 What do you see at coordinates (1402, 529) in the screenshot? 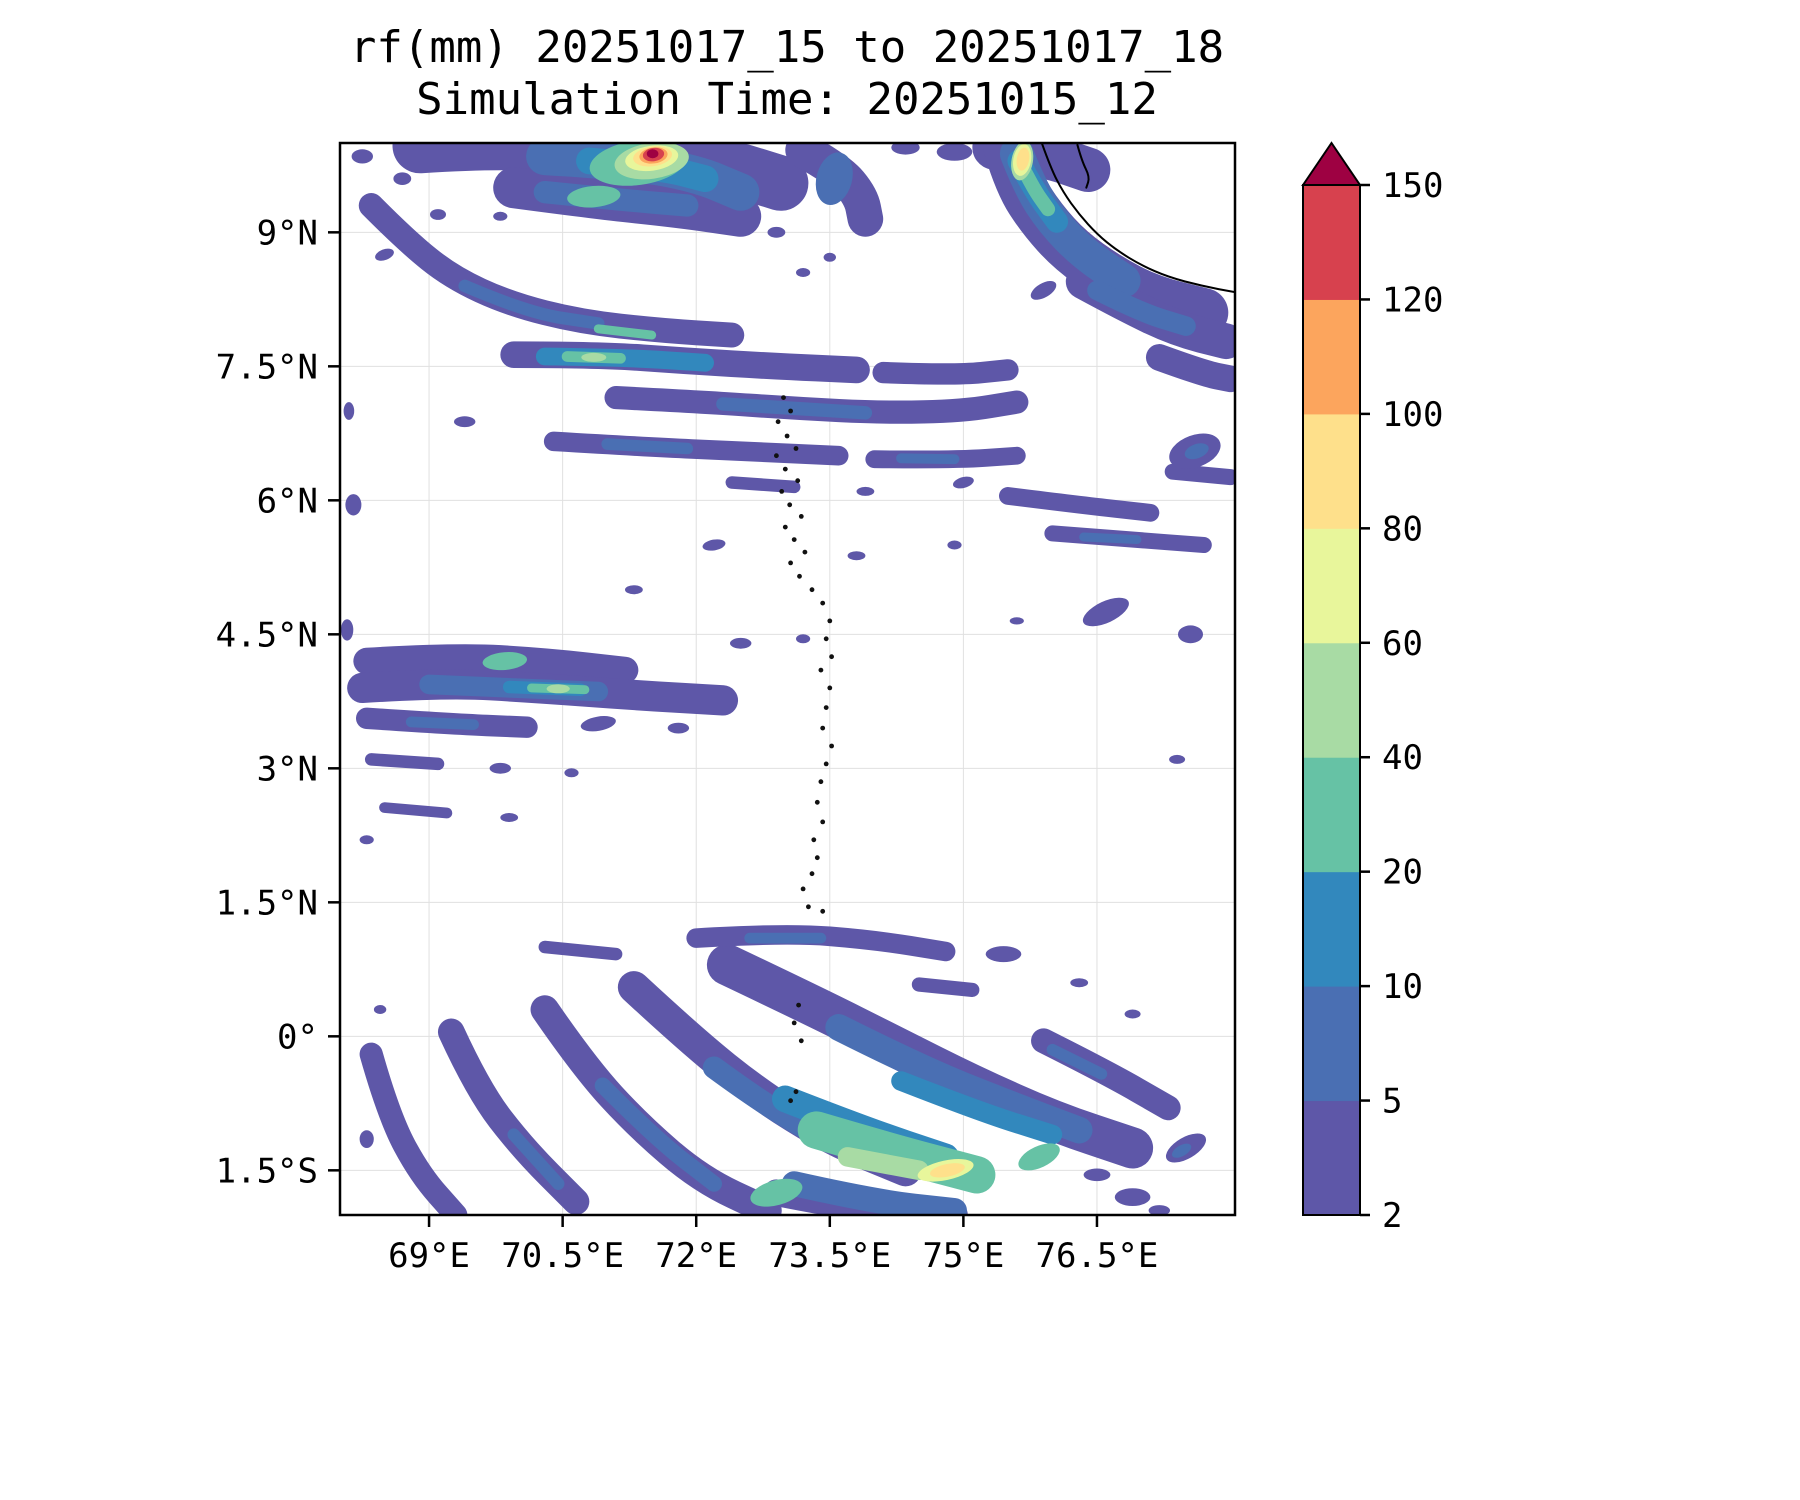
I see `colorbar-tick-label: 80` at bounding box center [1402, 529].